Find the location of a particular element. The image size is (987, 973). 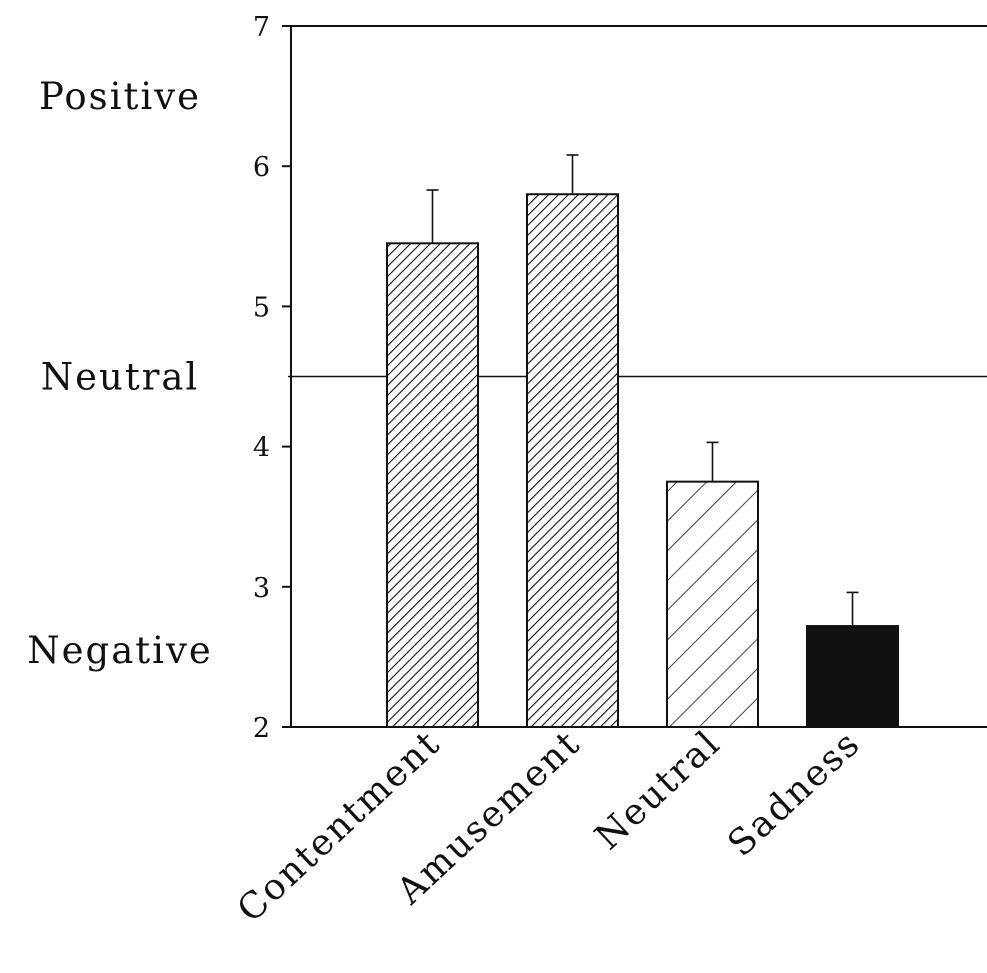

y-tick-label-3: 5 is located at coordinates (261, 307).